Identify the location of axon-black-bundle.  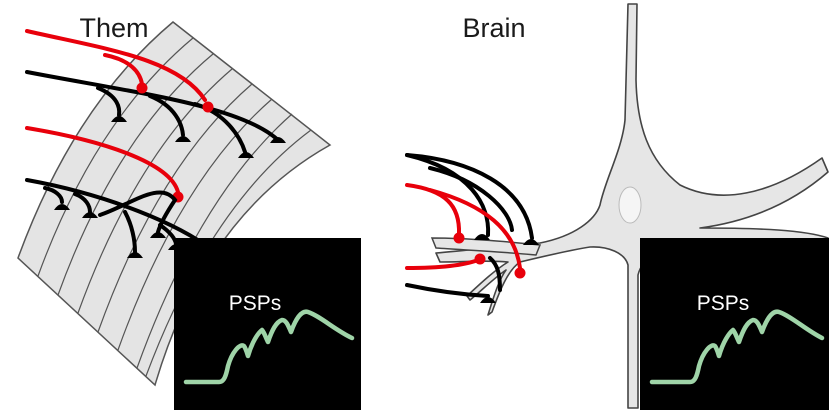
(469, 225).